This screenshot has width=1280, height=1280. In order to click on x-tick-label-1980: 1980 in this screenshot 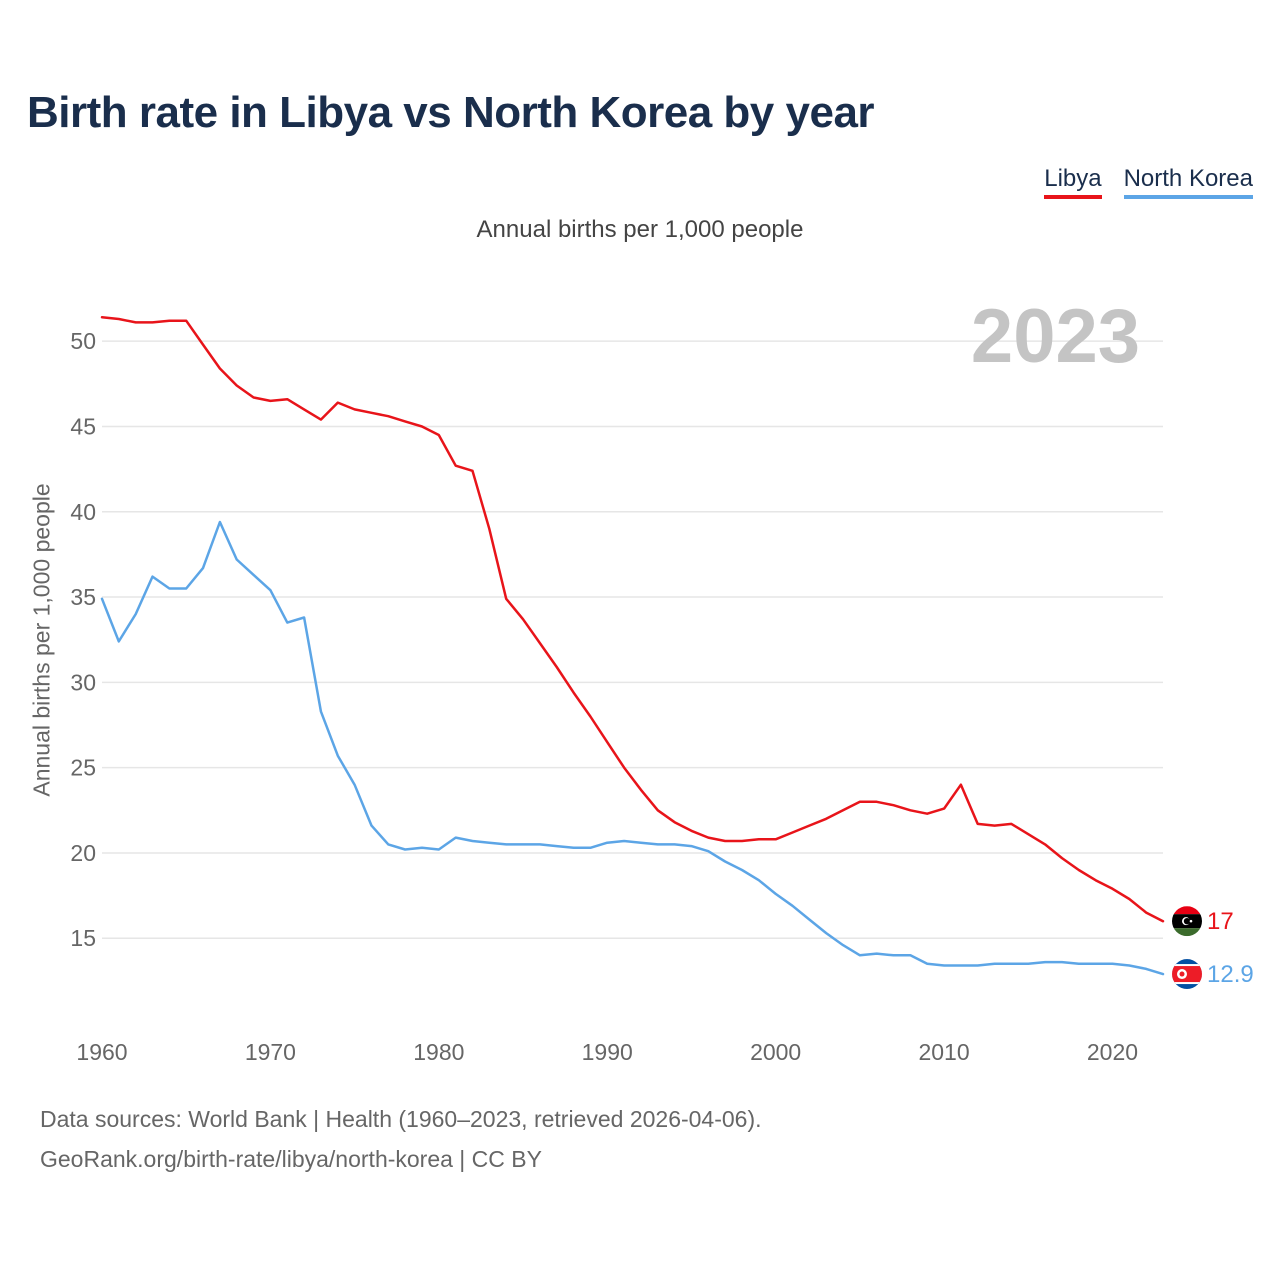, I will do `click(438, 1052)`.